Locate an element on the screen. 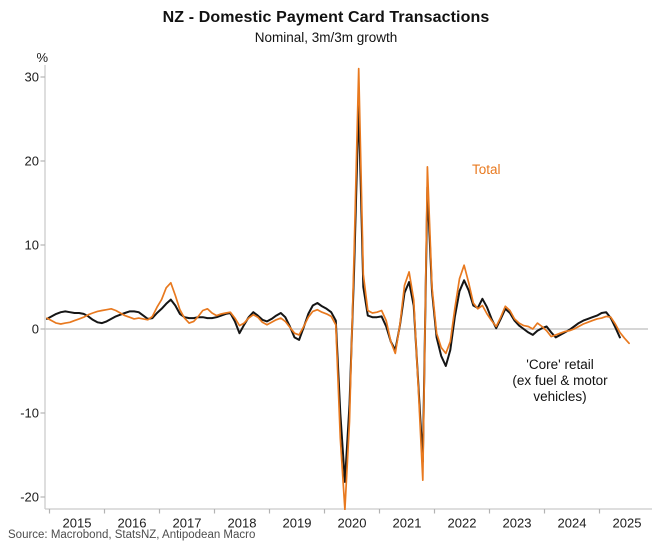 This screenshot has height=551, width=652. y-axis-tick-label: 0 is located at coordinates (35, 329).